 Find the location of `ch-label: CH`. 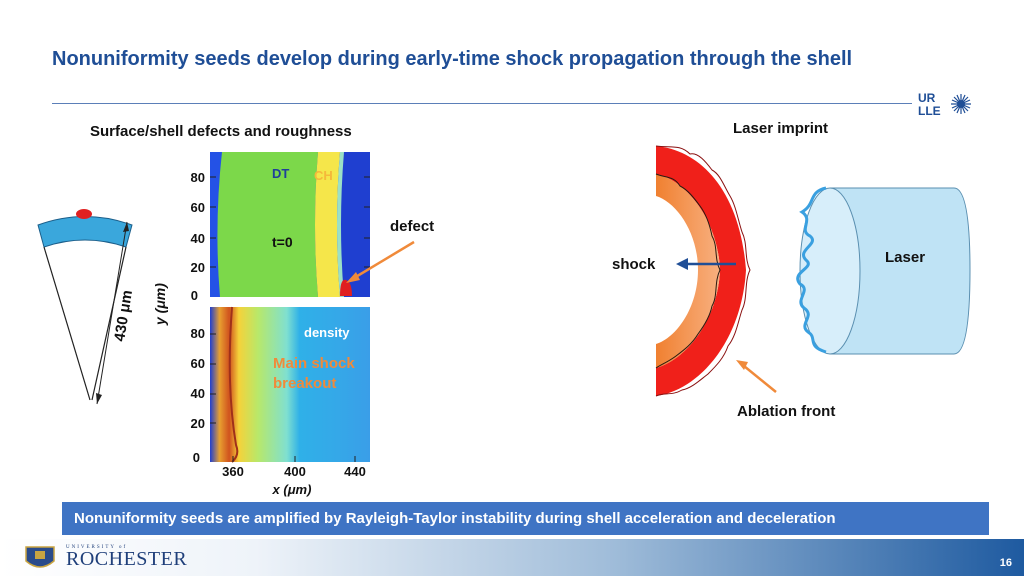

ch-label: CH is located at coordinates (323, 175).